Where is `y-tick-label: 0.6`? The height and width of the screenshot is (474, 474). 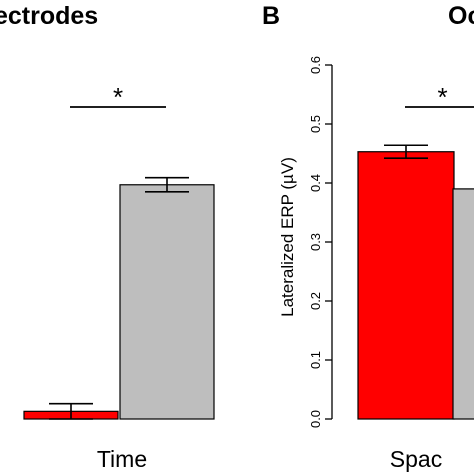
y-tick-label: 0.6 is located at coordinates (315, 65).